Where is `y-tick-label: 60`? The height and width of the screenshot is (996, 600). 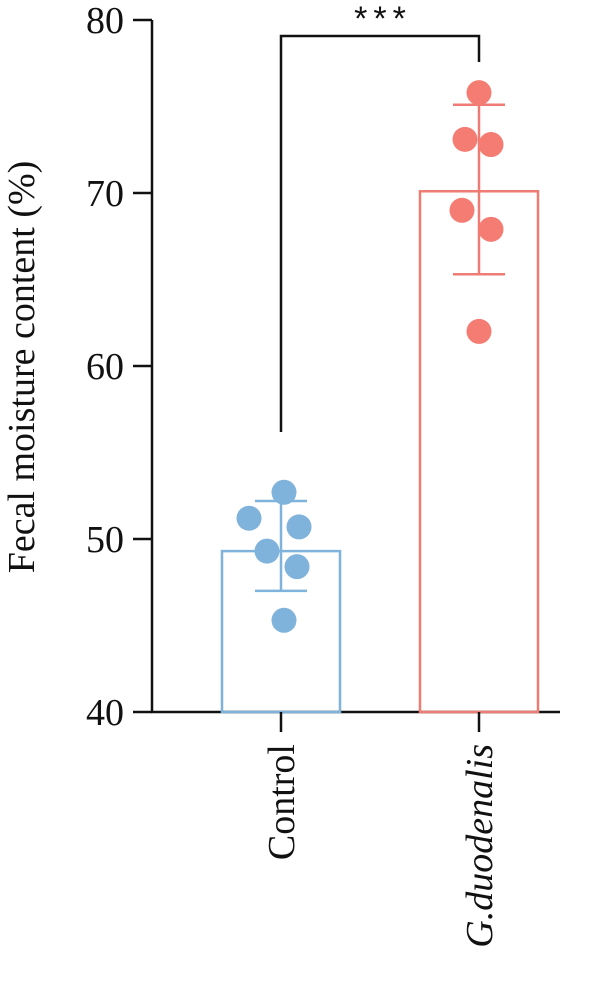
y-tick-label: 60 is located at coordinates (105, 367).